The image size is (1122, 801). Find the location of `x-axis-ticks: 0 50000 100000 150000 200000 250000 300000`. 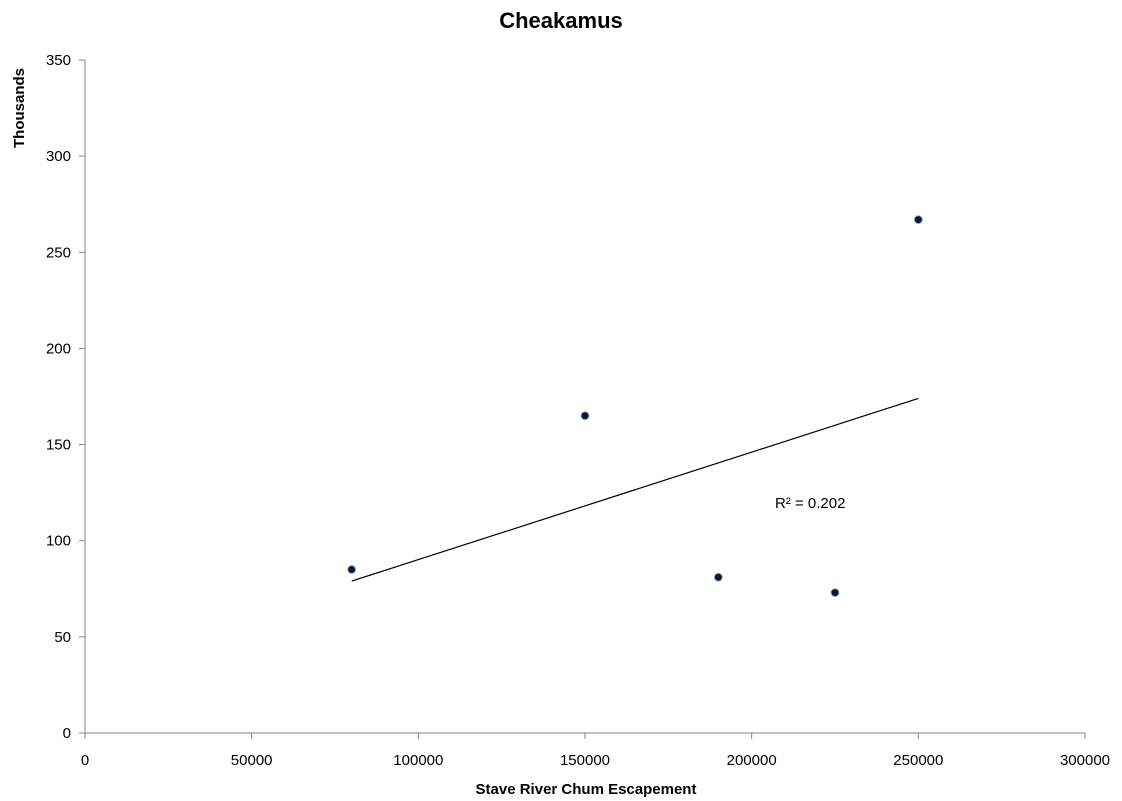

x-axis-ticks: 0 50000 100000 150000 200000 250000 300000 is located at coordinates (595, 751).